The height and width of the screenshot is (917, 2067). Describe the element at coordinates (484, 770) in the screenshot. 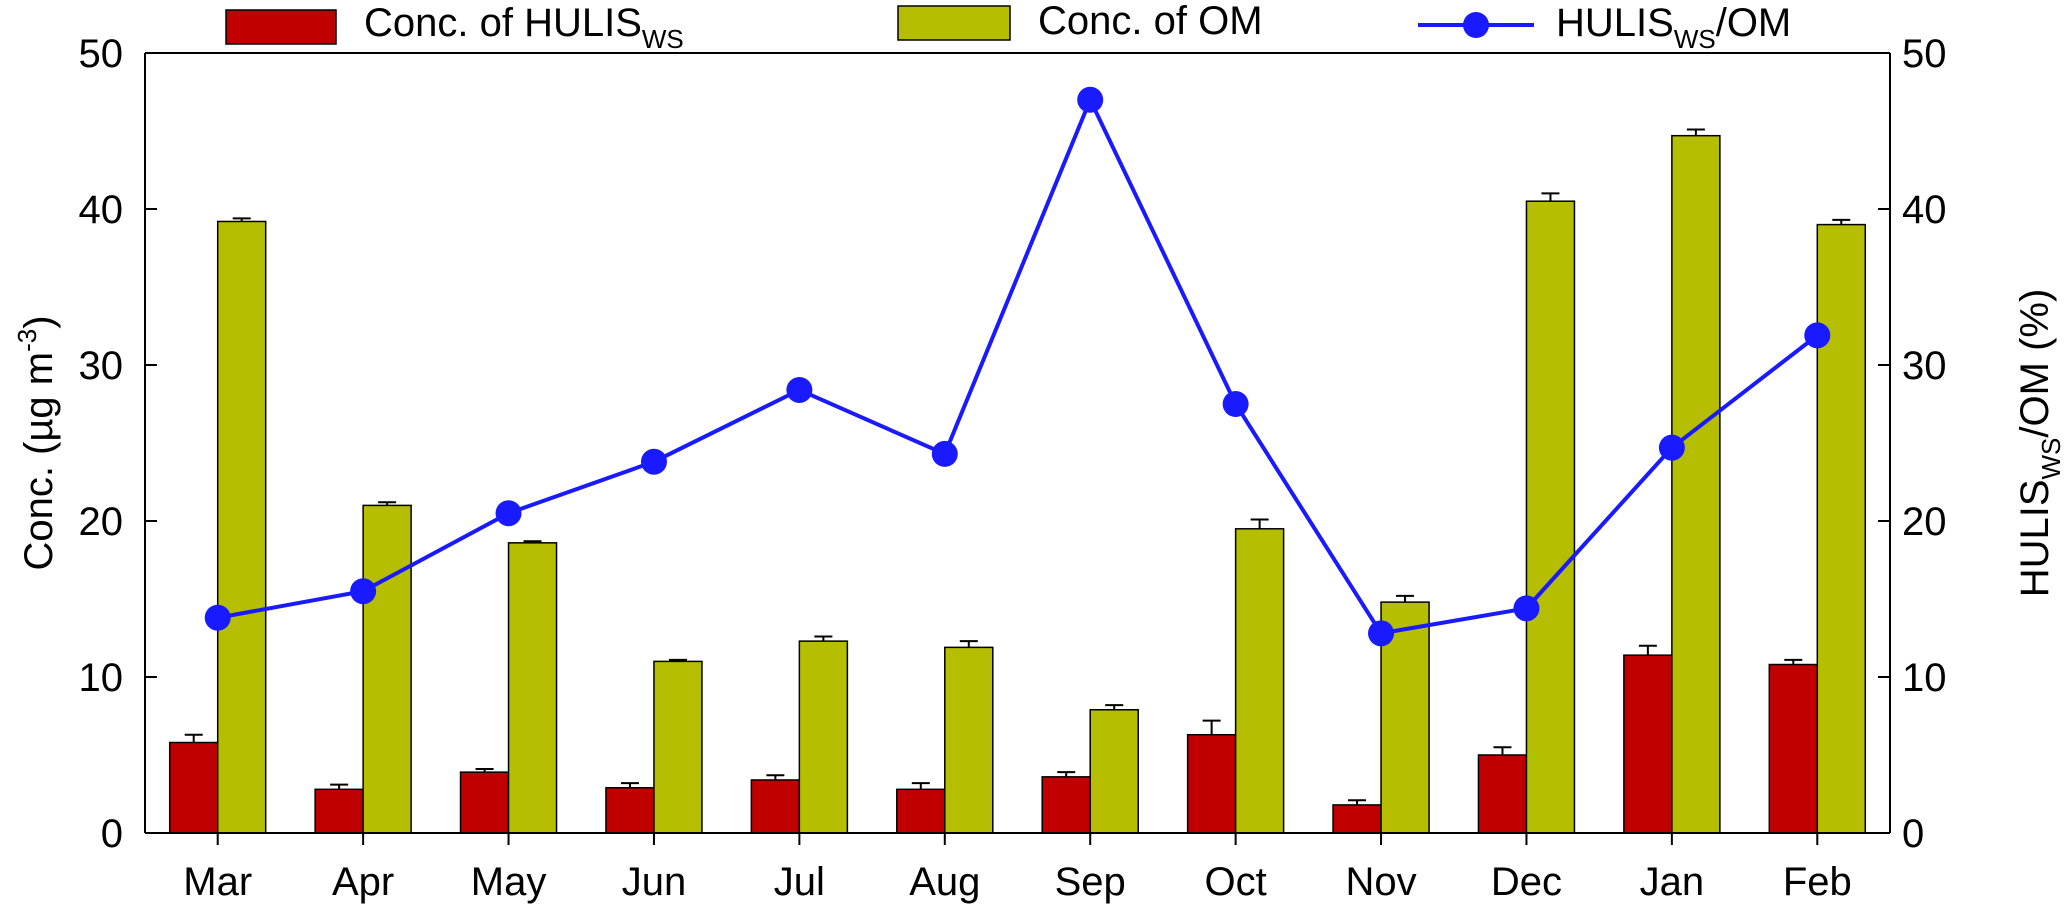

I see `error-bar-hulis-may` at that location.